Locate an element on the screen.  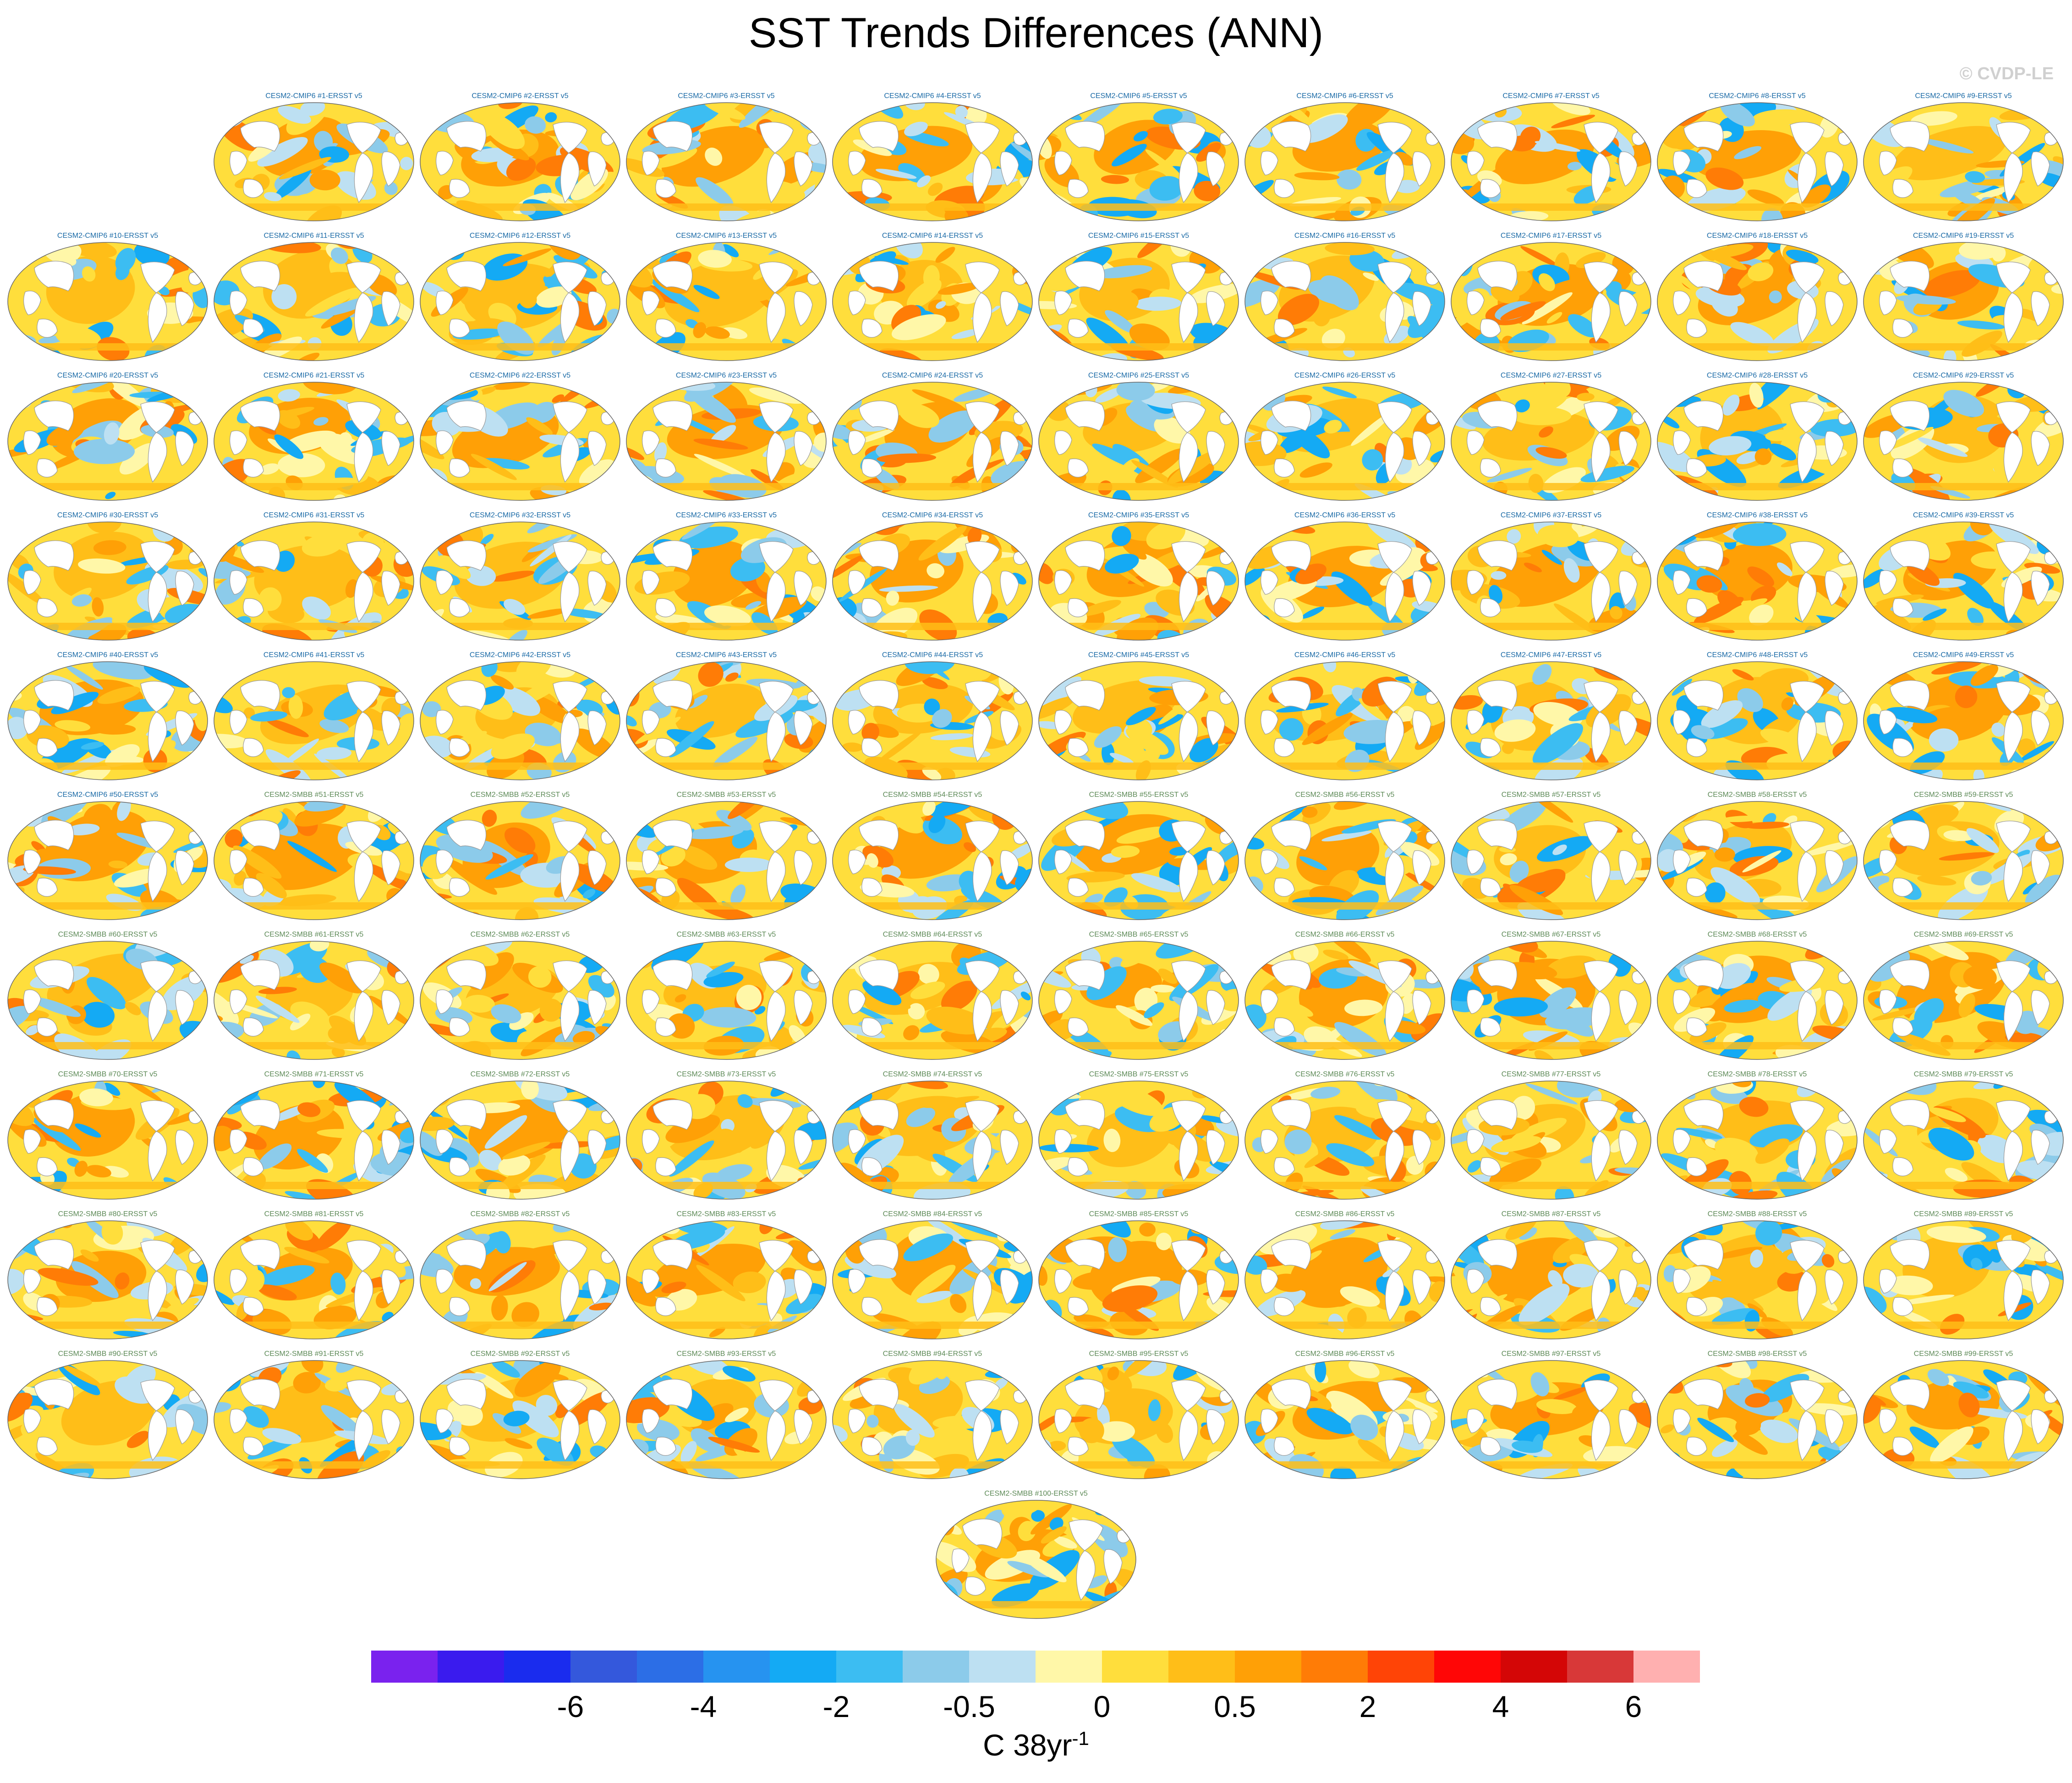
map-panel: CESM2-SMBB #77-ERSST v5 is located at coordinates (1551, 1136).